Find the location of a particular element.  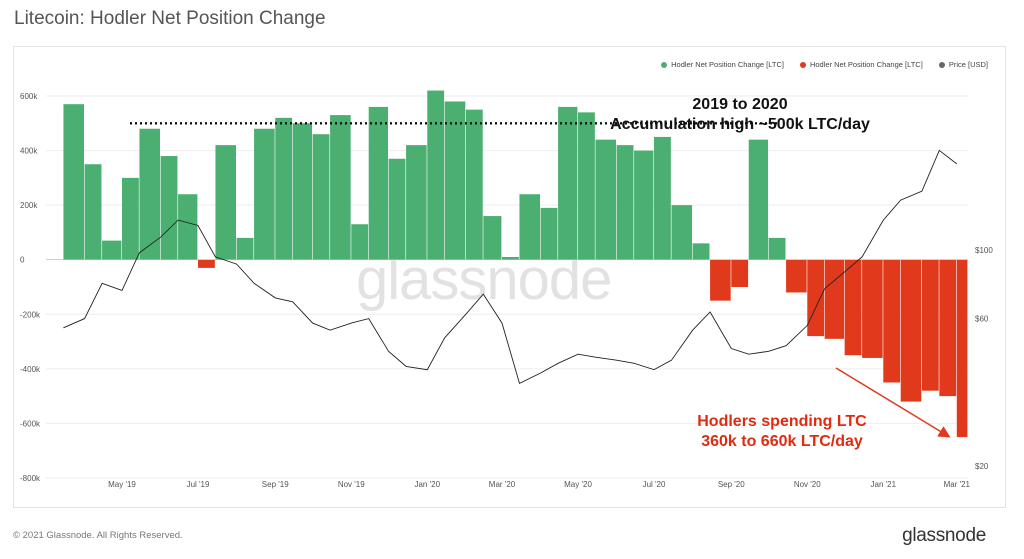

x-tick-label: Sep '20 is located at coordinates (731, 484).